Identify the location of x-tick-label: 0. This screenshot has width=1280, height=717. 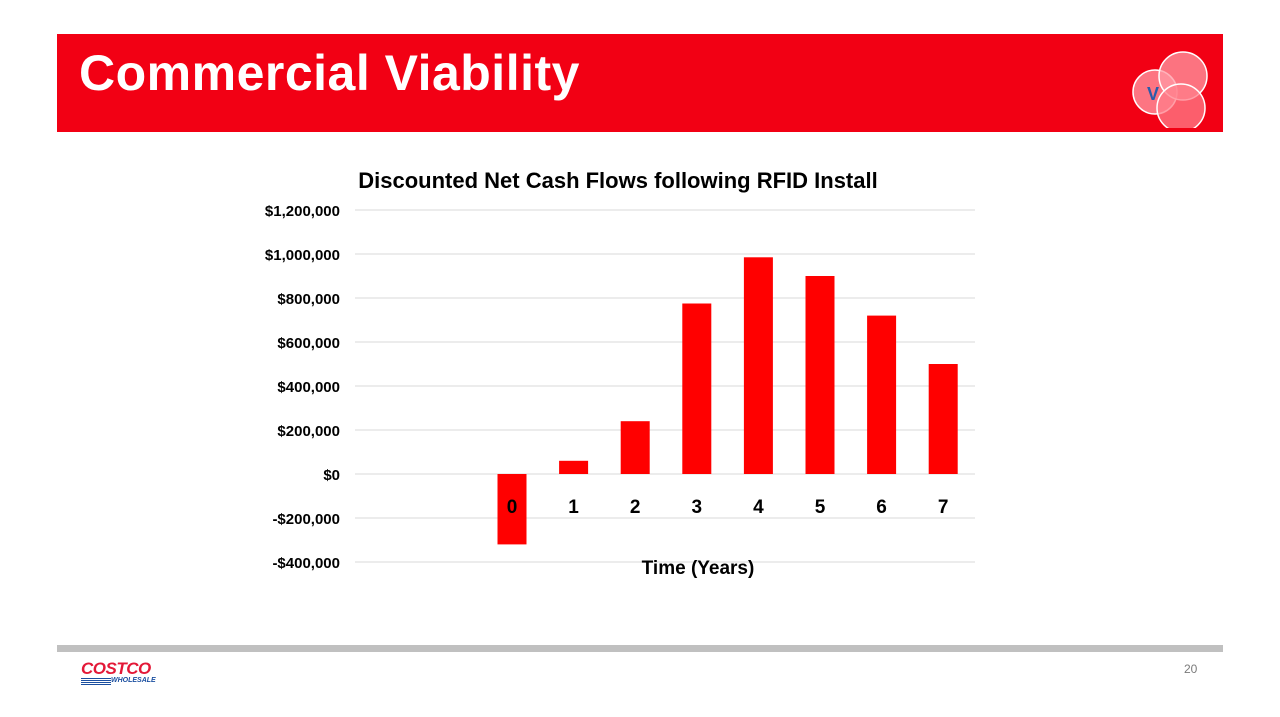
(512, 507).